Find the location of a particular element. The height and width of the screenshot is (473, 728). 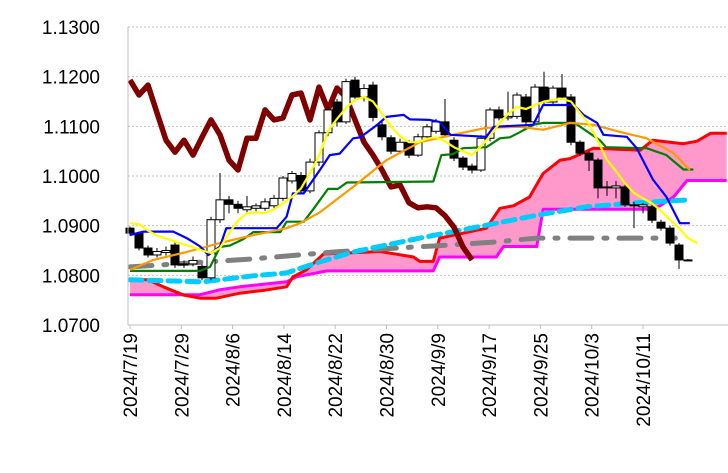

ma-dashed-line is located at coordinates (410, 241).